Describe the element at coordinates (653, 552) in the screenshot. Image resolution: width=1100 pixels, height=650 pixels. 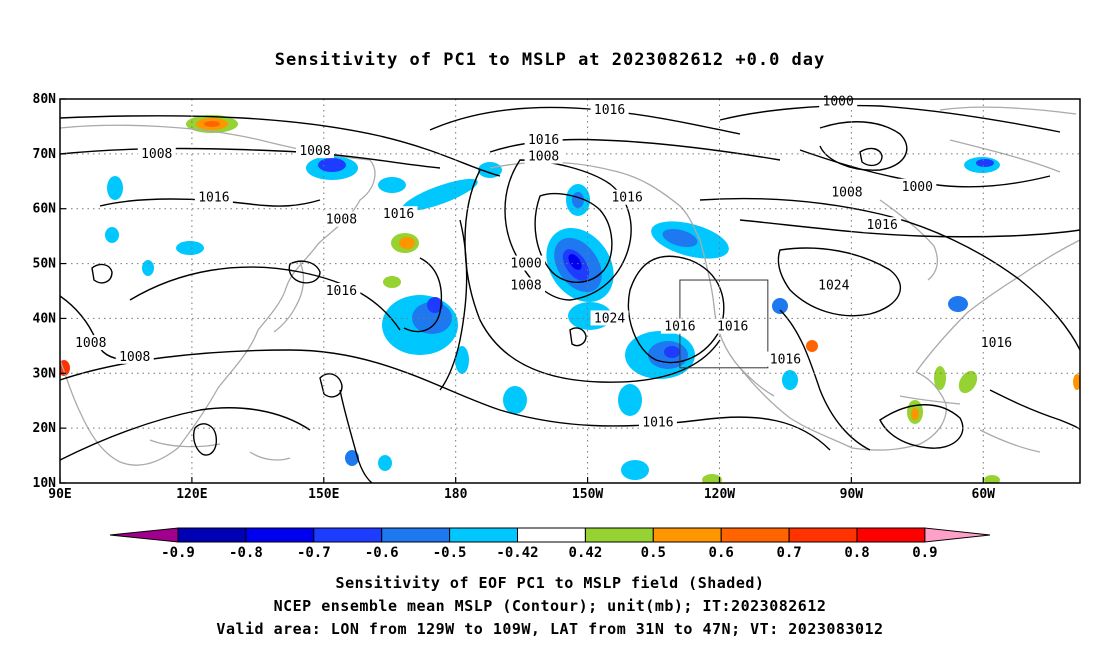
I see `colorbar-label: 0.5` at that location.